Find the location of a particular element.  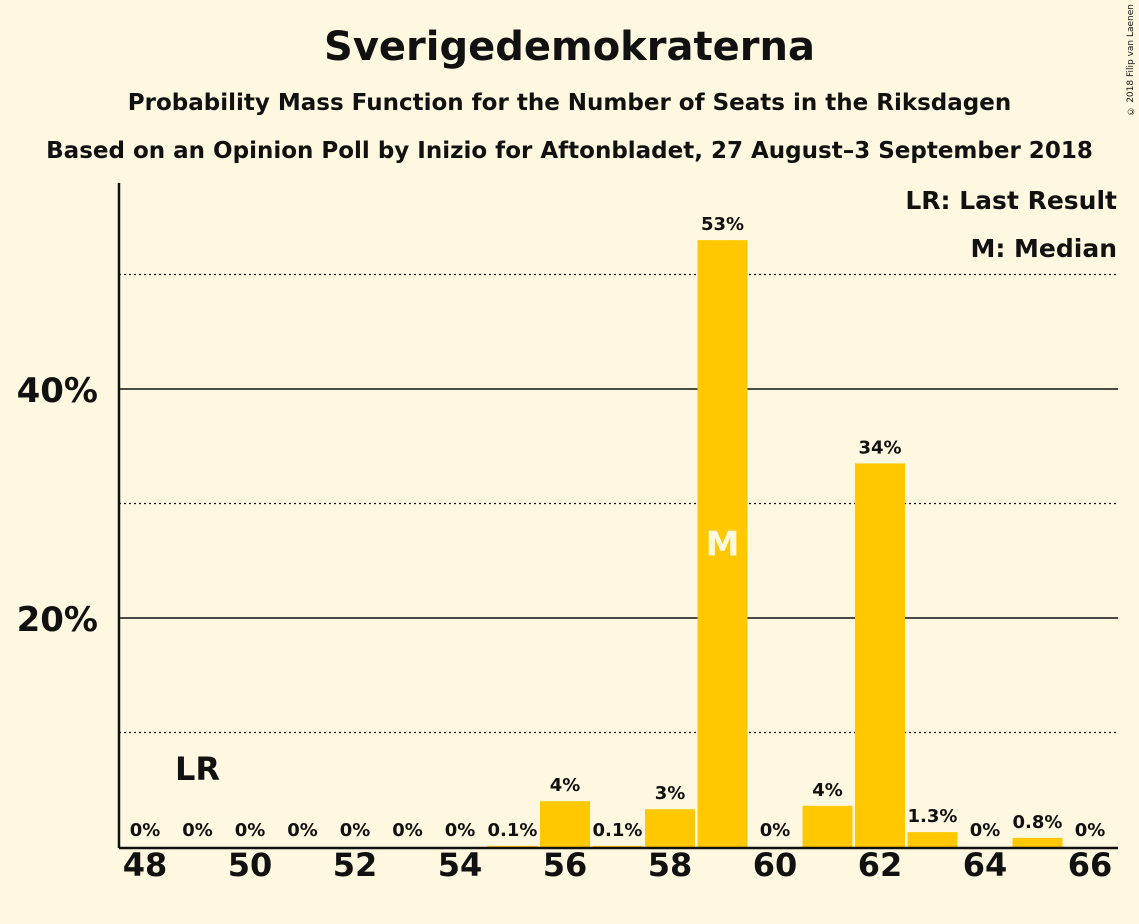

bar-value-label: 0.8% is located at coordinates (1038, 822).